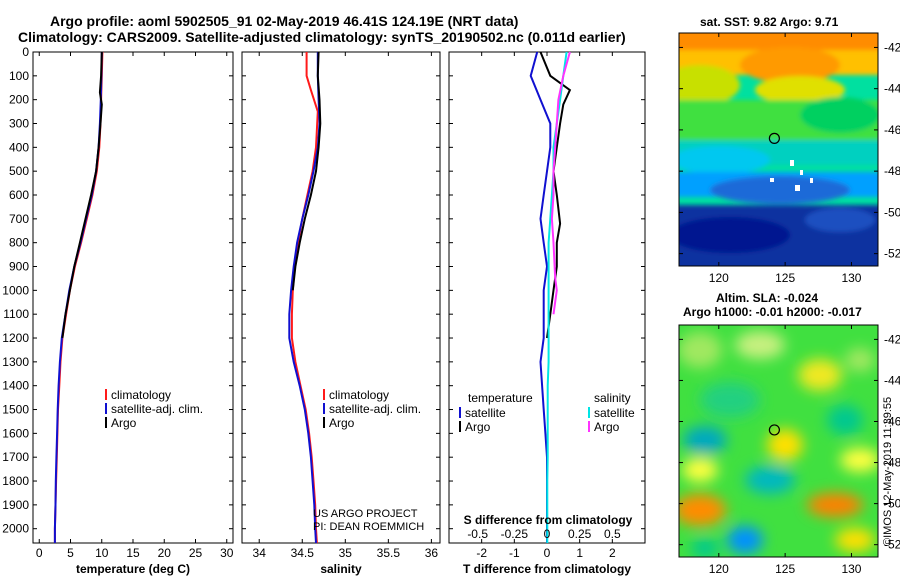 The image size is (900, 580). What do you see at coordinates (19, 76) in the screenshot?
I see `y-tick-label: 100` at bounding box center [19, 76].